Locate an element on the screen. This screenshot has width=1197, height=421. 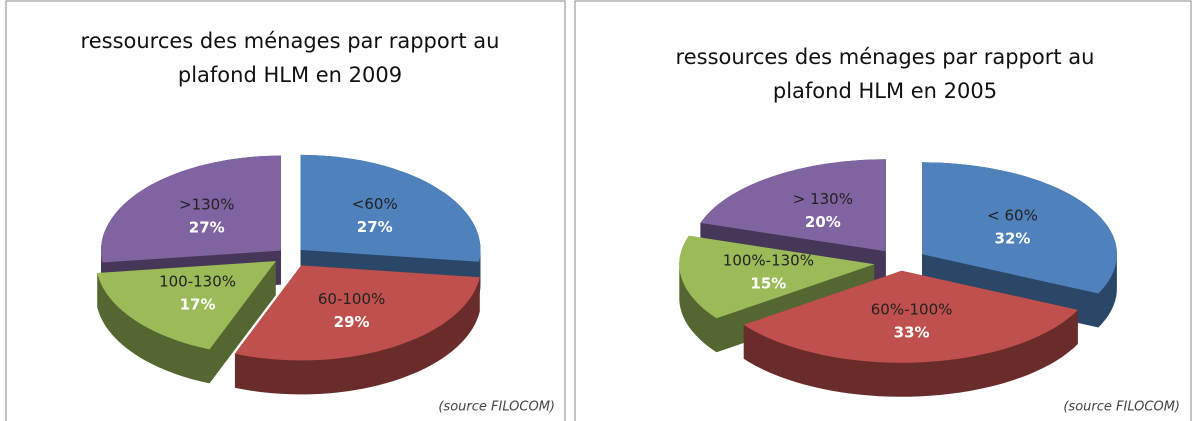
slice-value: 20% is located at coordinates (823, 222).